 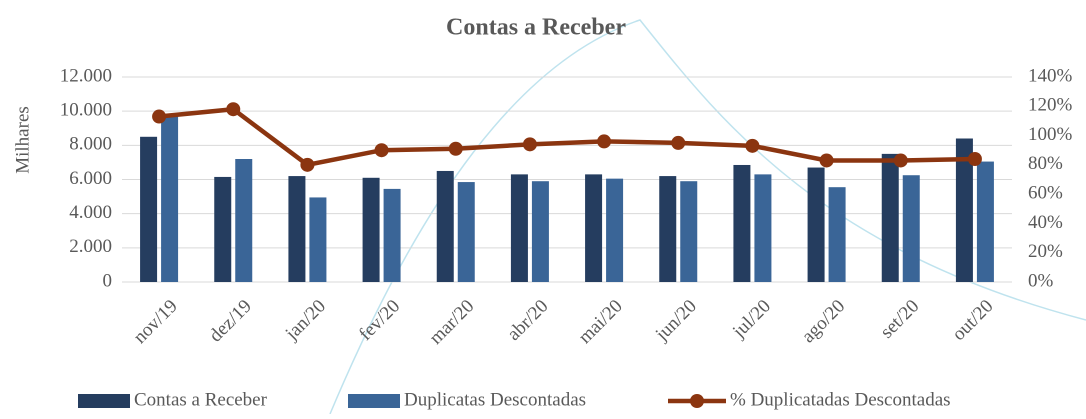 I want to click on x-tick-label: ago/20, so click(x=823, y=321).